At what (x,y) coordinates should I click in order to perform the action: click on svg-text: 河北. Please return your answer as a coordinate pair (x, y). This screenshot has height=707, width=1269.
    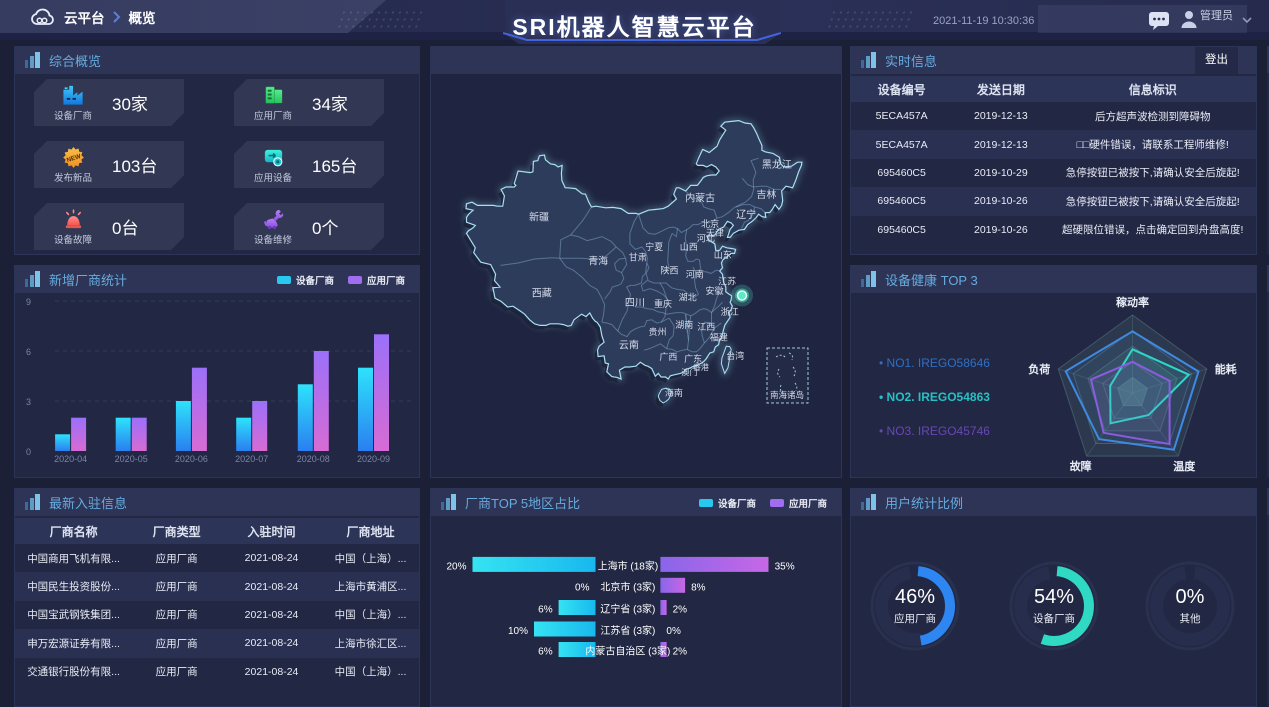
    Looking at the image, I should click on (706, 237).